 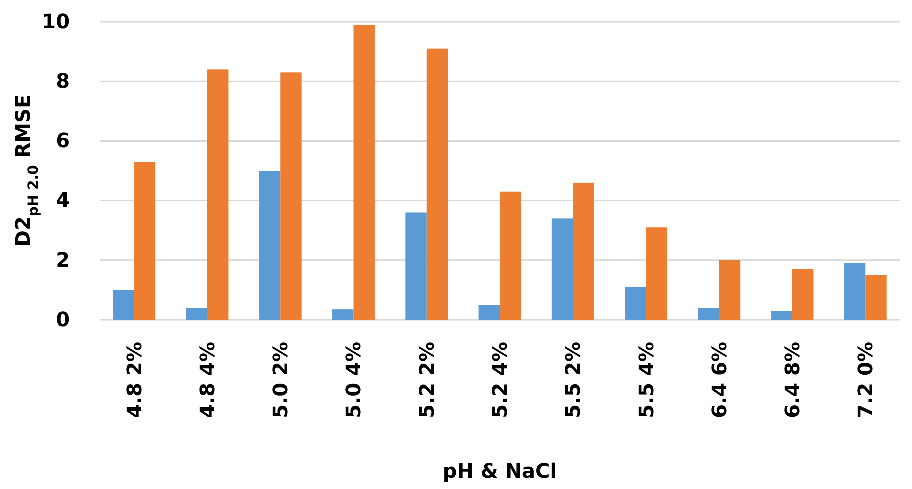 What do you see at coordinates (646, 380) in the screenshot?
I see `x-tick-label: 5.5 4%` at bounding box center [646, 380].